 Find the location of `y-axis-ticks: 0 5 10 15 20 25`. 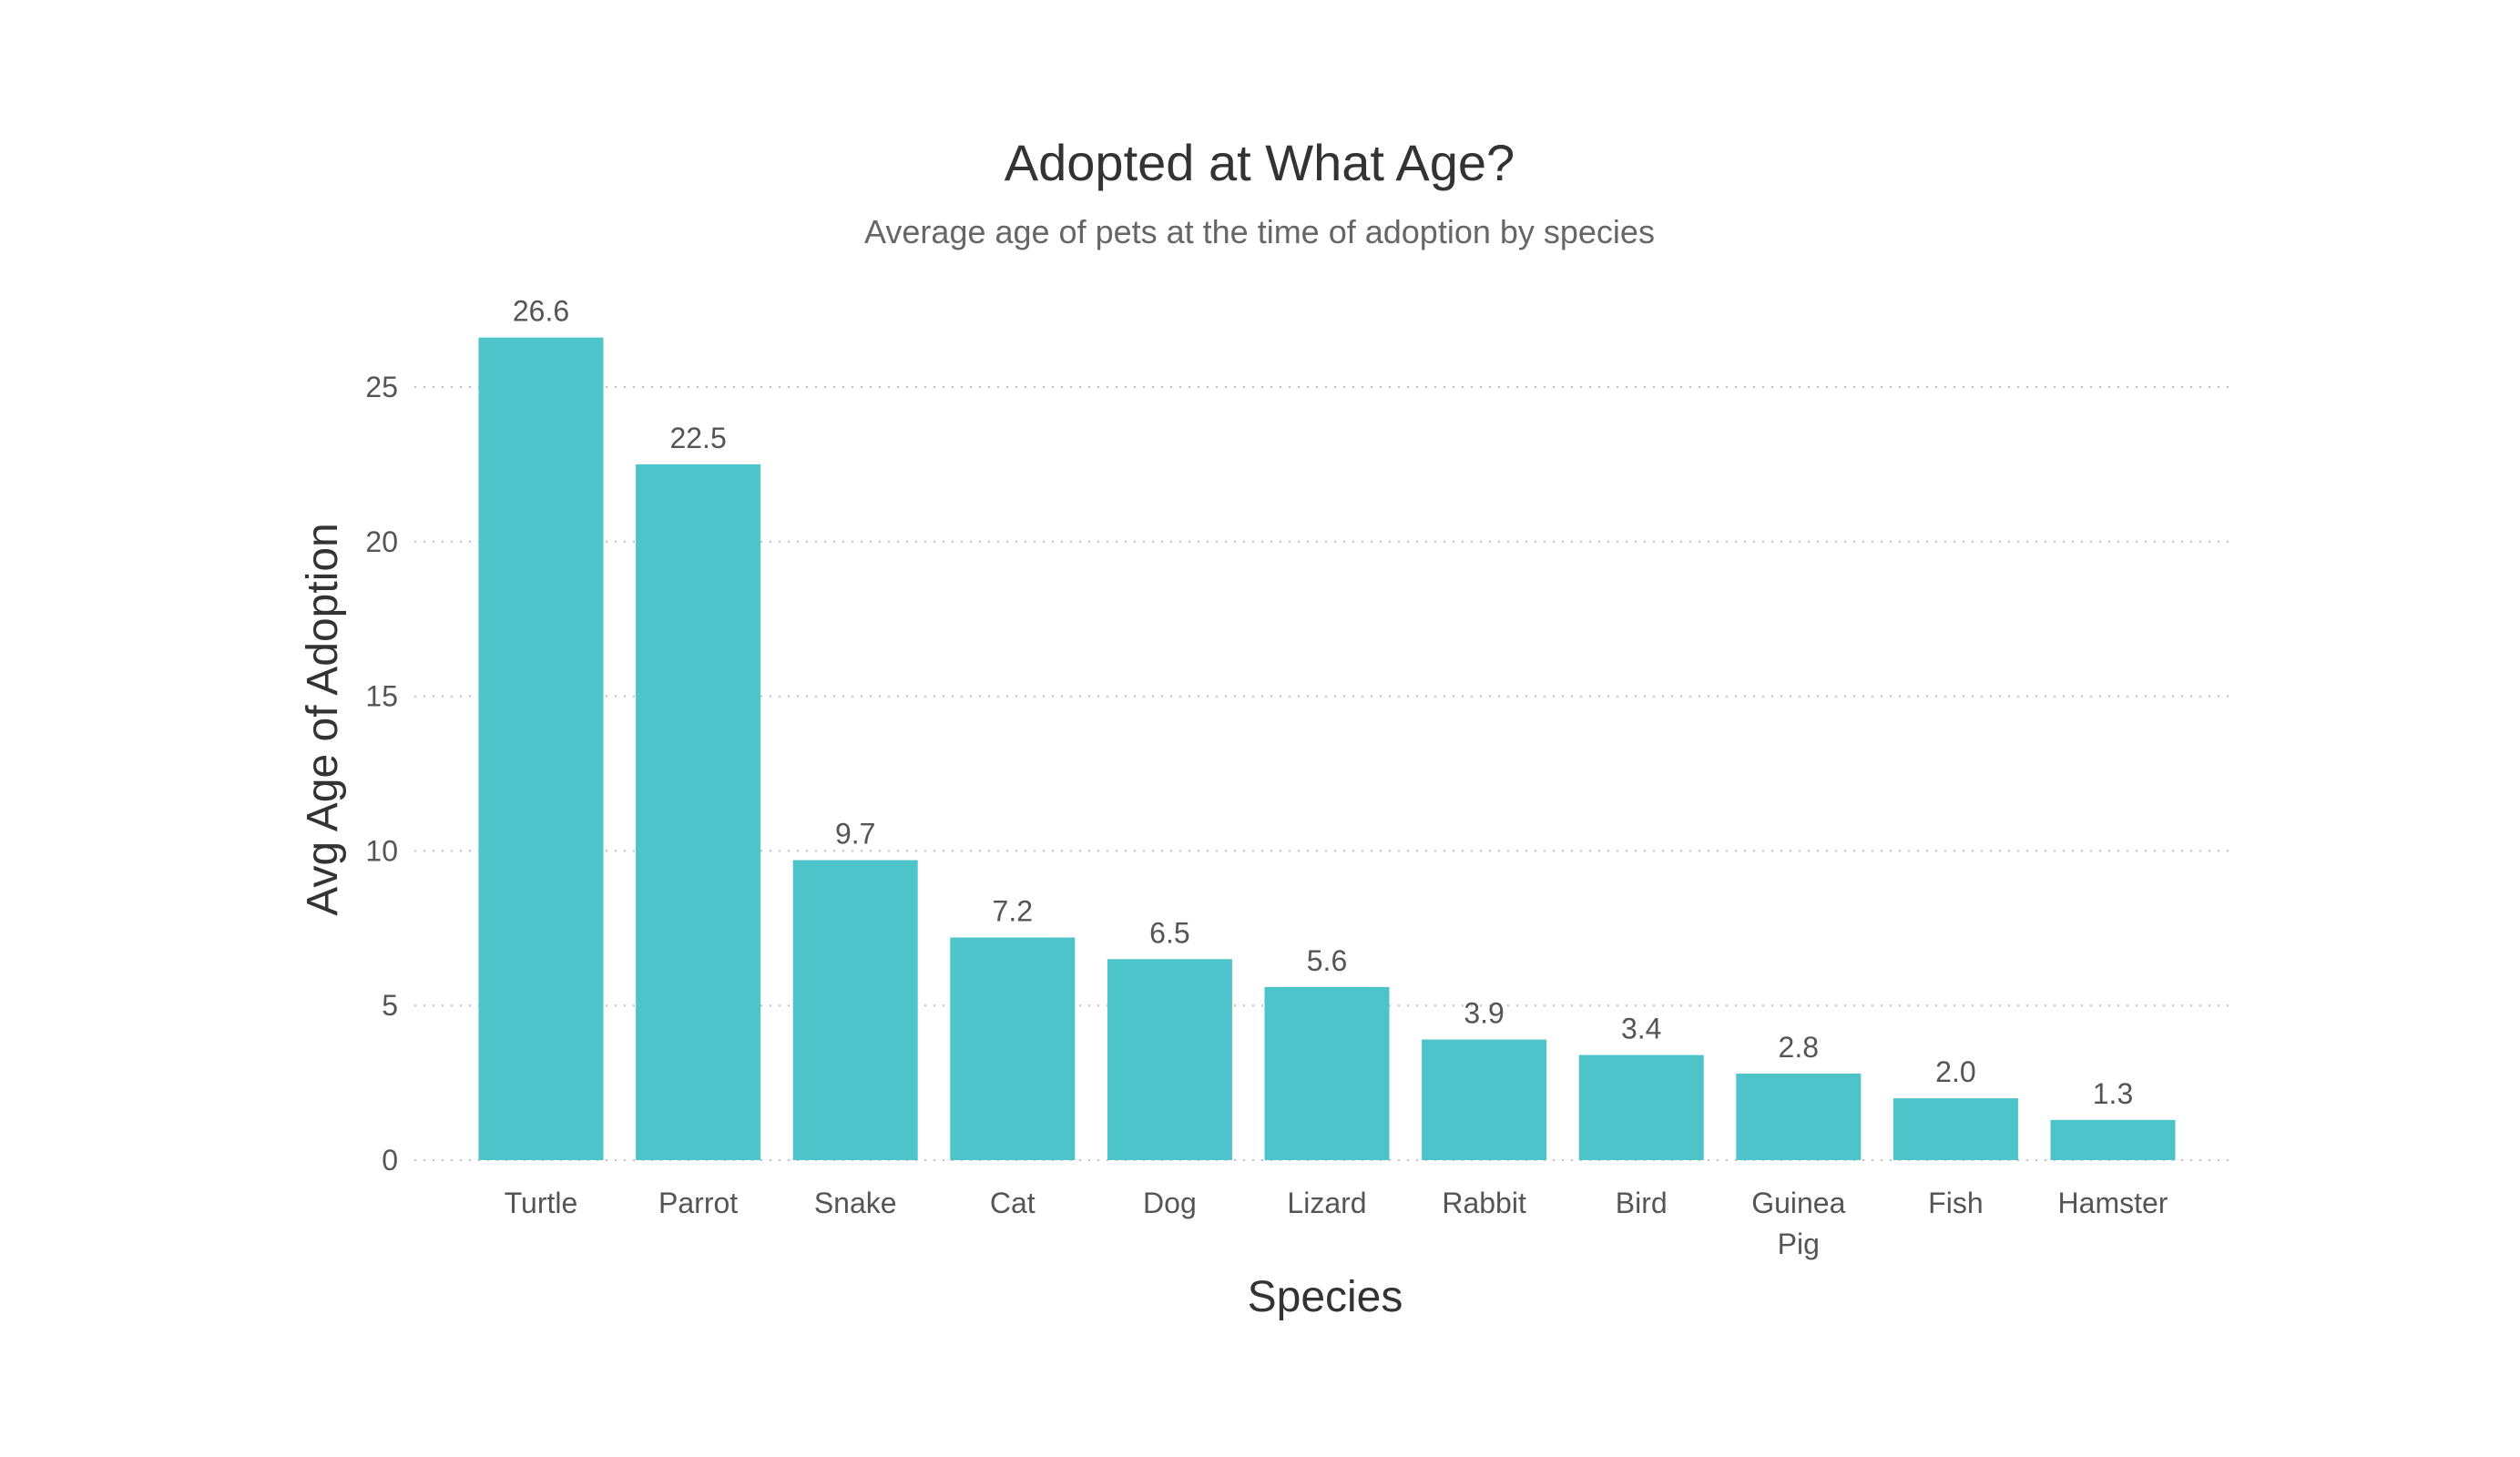

y-axis-ticks: 0 5 10 15 20 25 is located at coordinates (381, 774).